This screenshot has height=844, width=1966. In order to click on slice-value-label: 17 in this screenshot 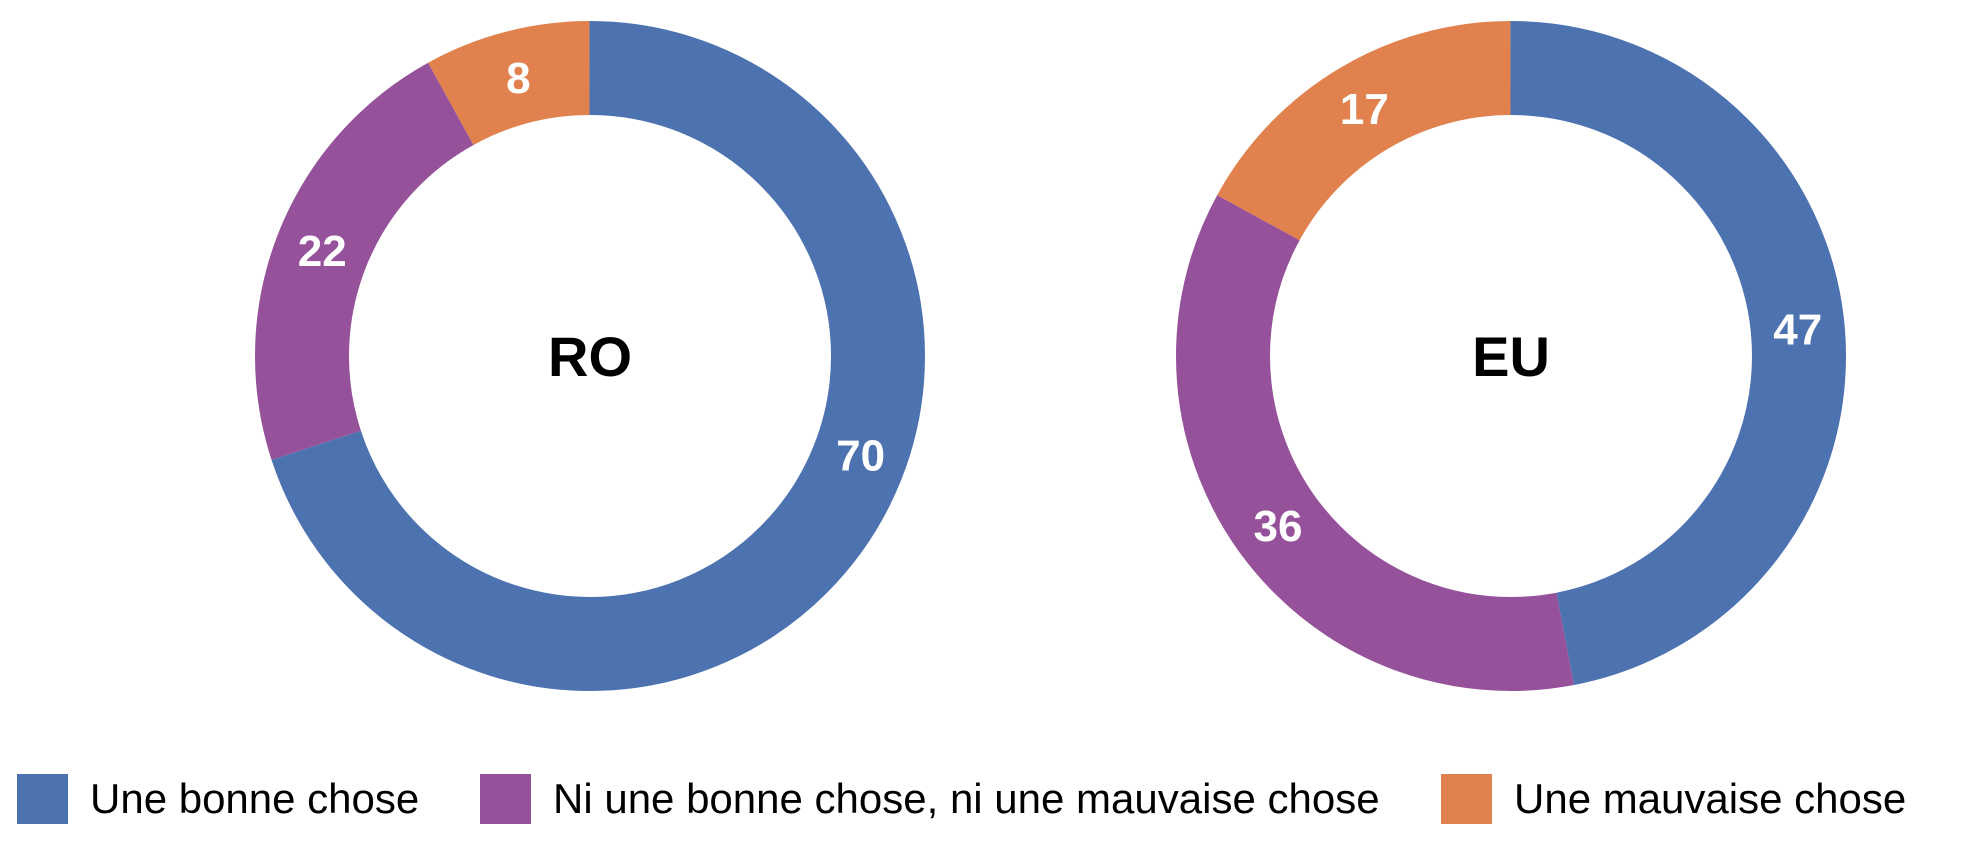, I will do `click(1364, 109)`.